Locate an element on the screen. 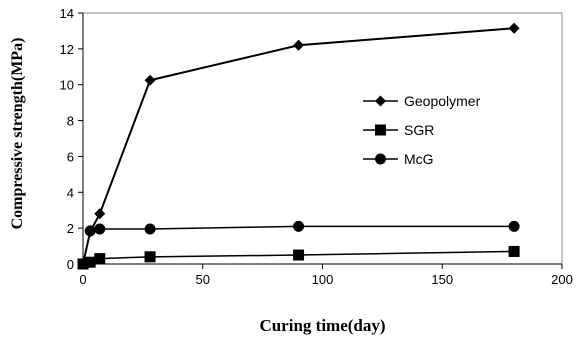  legend-marker-mcg is located at coordinates (380, 159).